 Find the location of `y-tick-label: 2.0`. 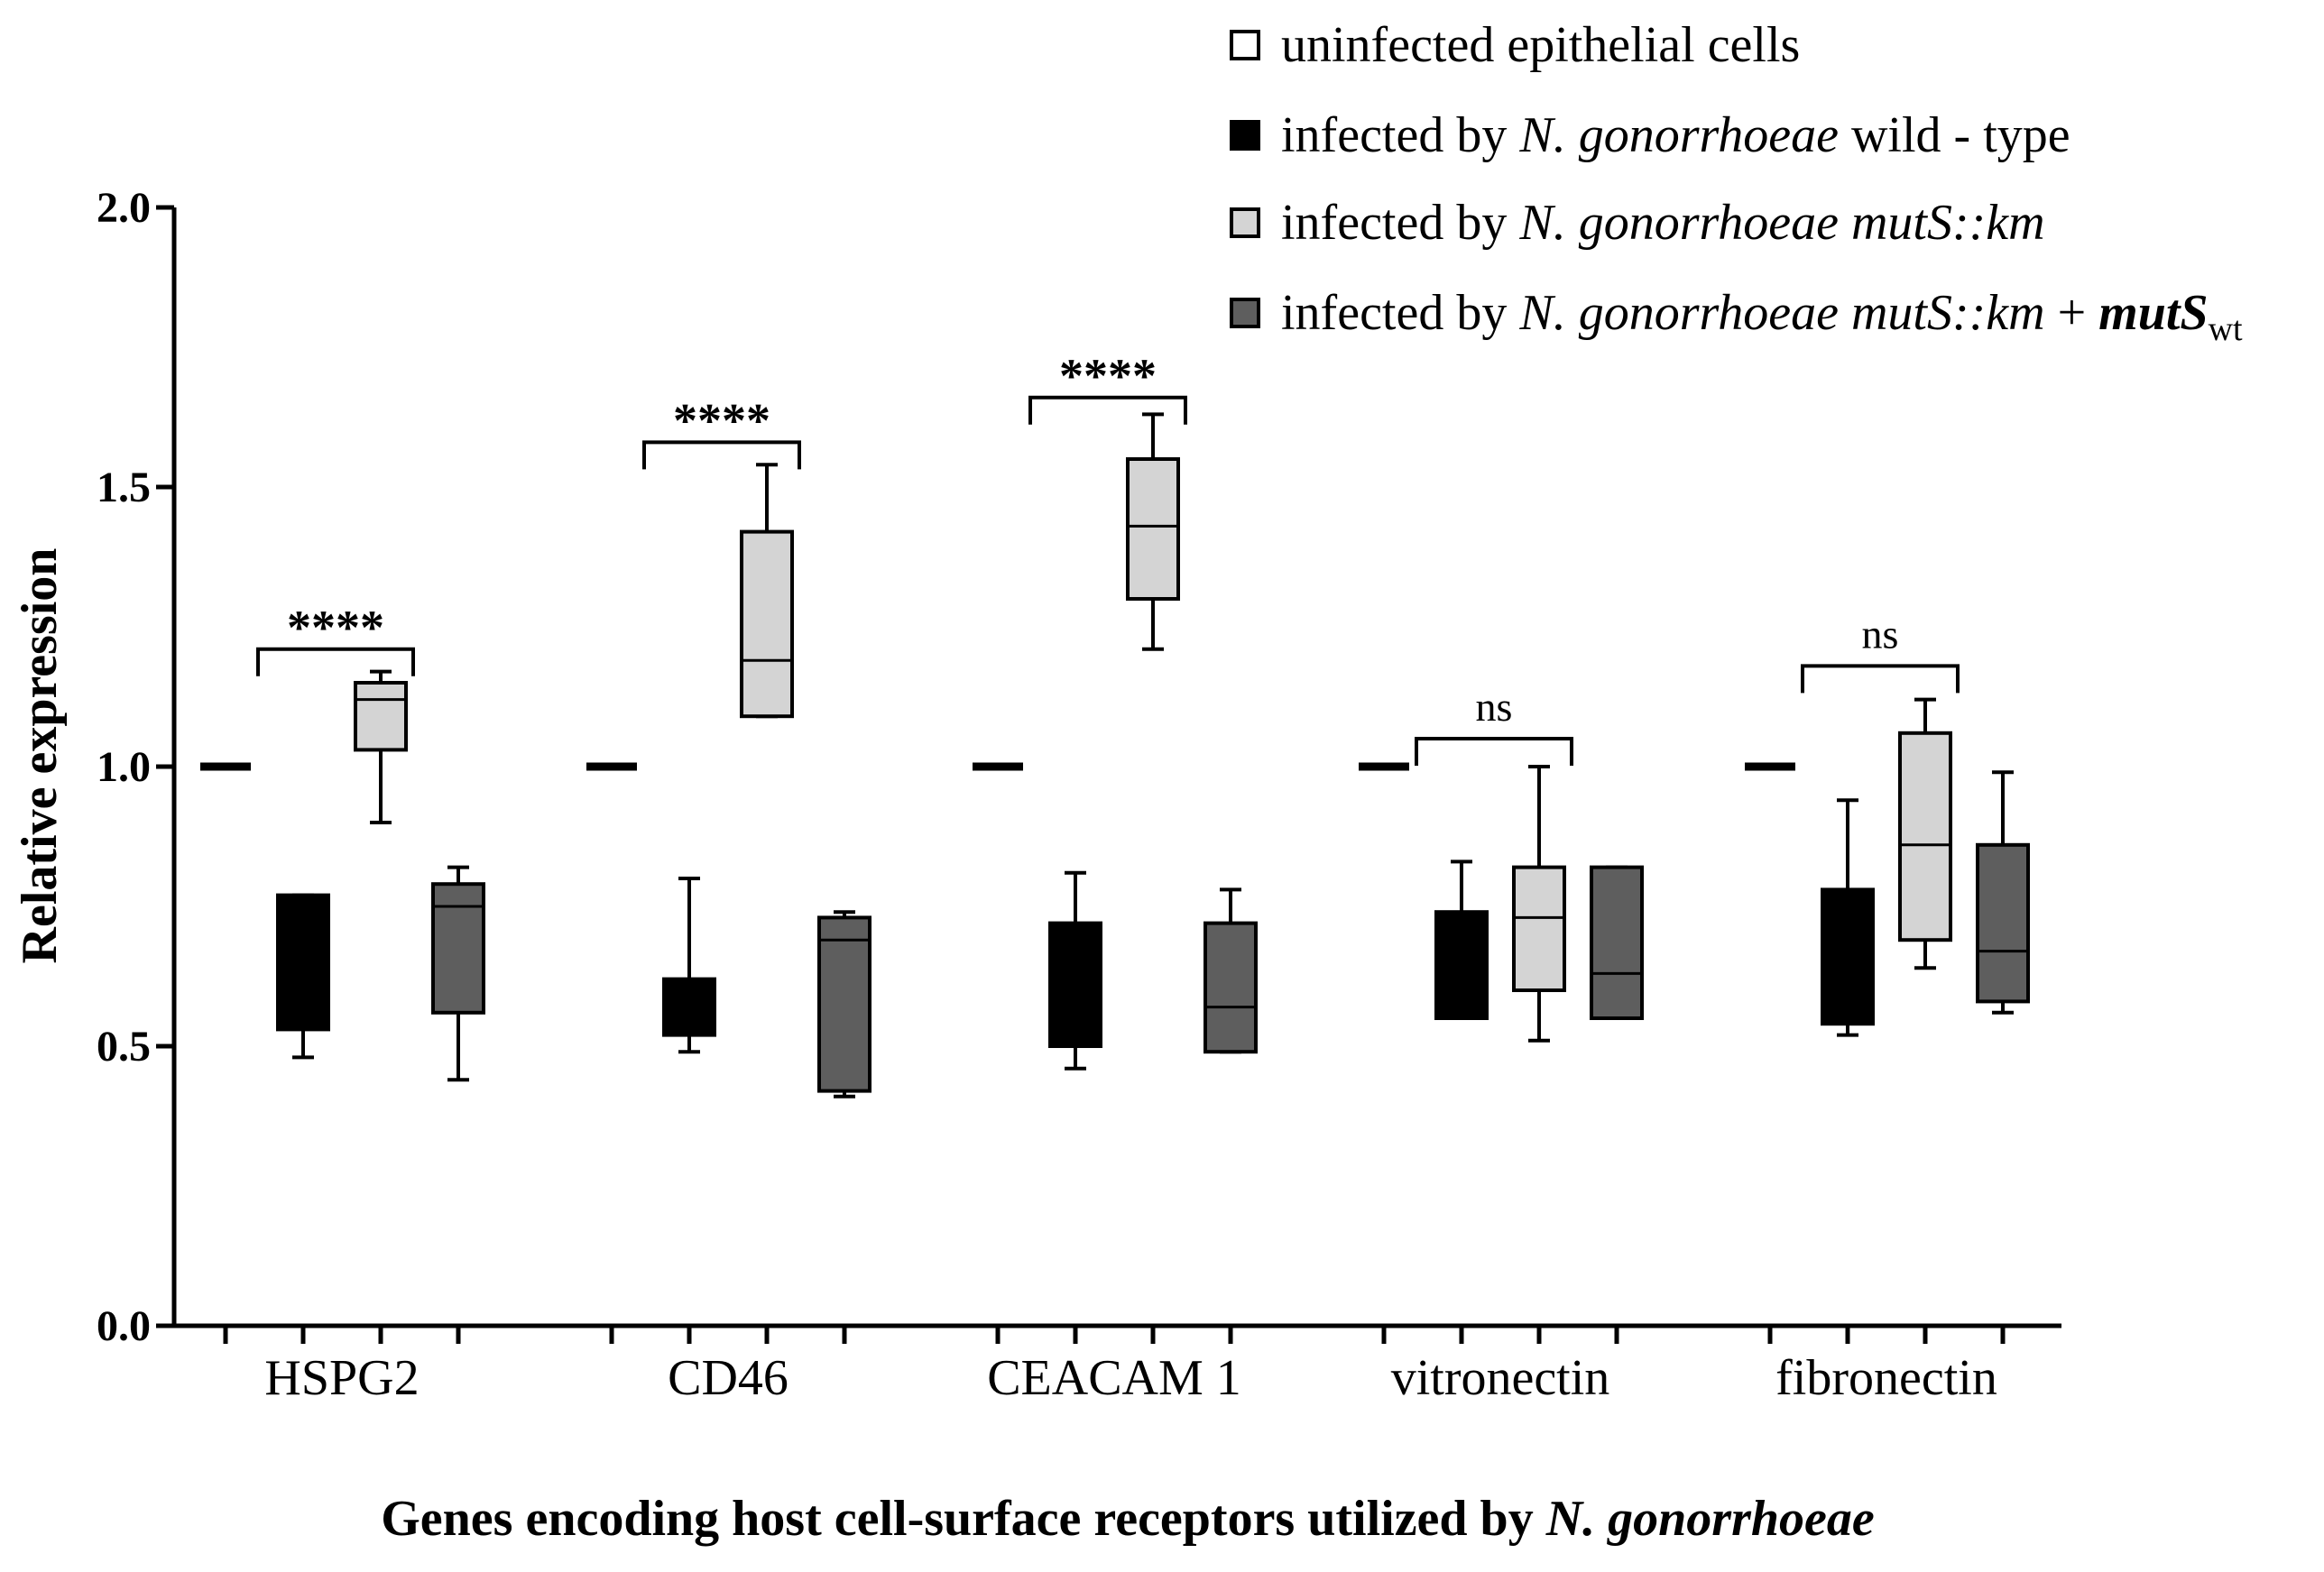

y-tick-label: 2.0 is located at coordinates (124, 208).